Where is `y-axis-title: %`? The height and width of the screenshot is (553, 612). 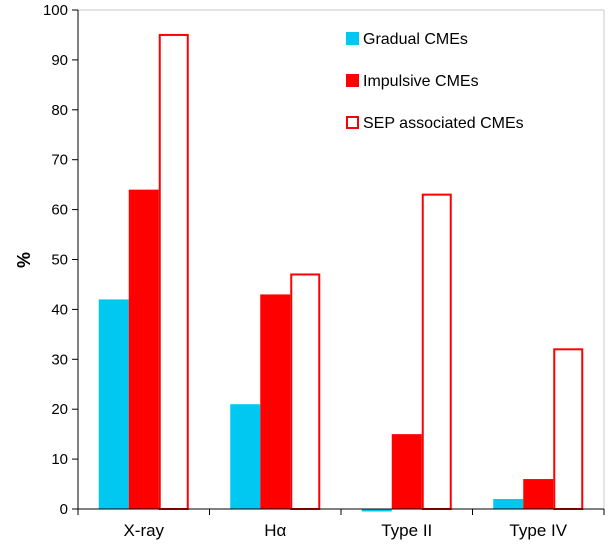 y-axis-title: % is located at coordinates (24, 260).